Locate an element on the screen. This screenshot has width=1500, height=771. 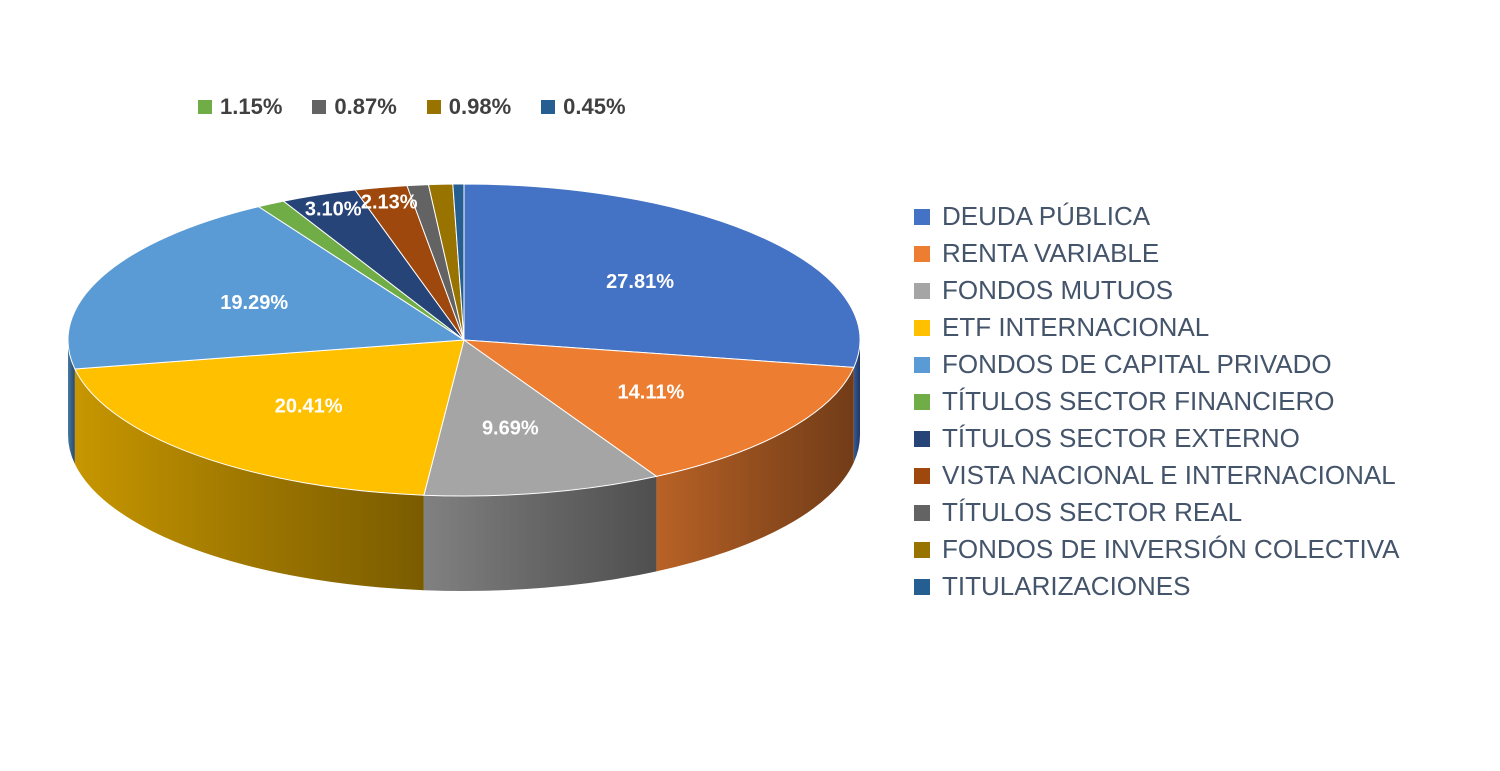
legend-label: VISTA NACIONAL E INTERNACIONAL is located at coordinates (1169, 475).